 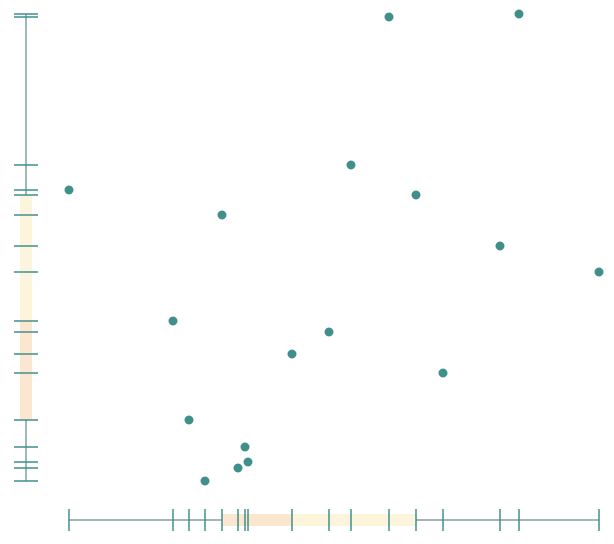 I want to click on y-box-low, so click(x=26, y=370).